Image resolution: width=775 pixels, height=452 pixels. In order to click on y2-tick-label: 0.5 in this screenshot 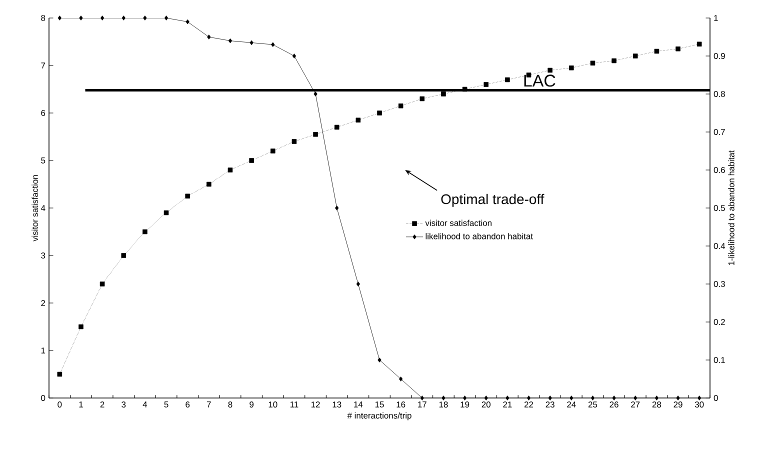, I will do `click(719, 208)`.